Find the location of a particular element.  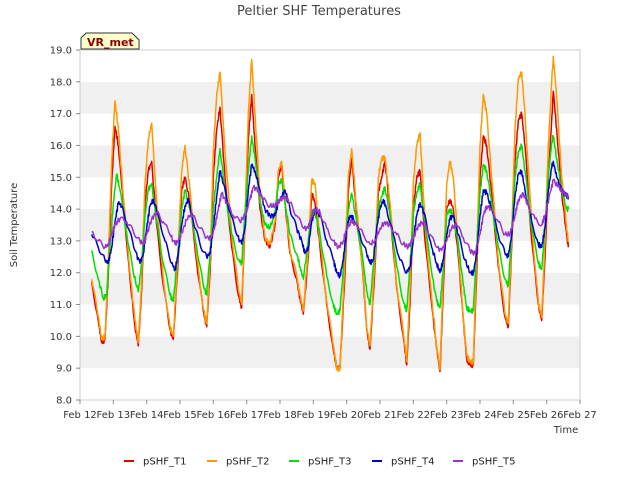

legend-label: pSHF_T3 is located at coordinates (329, 462).